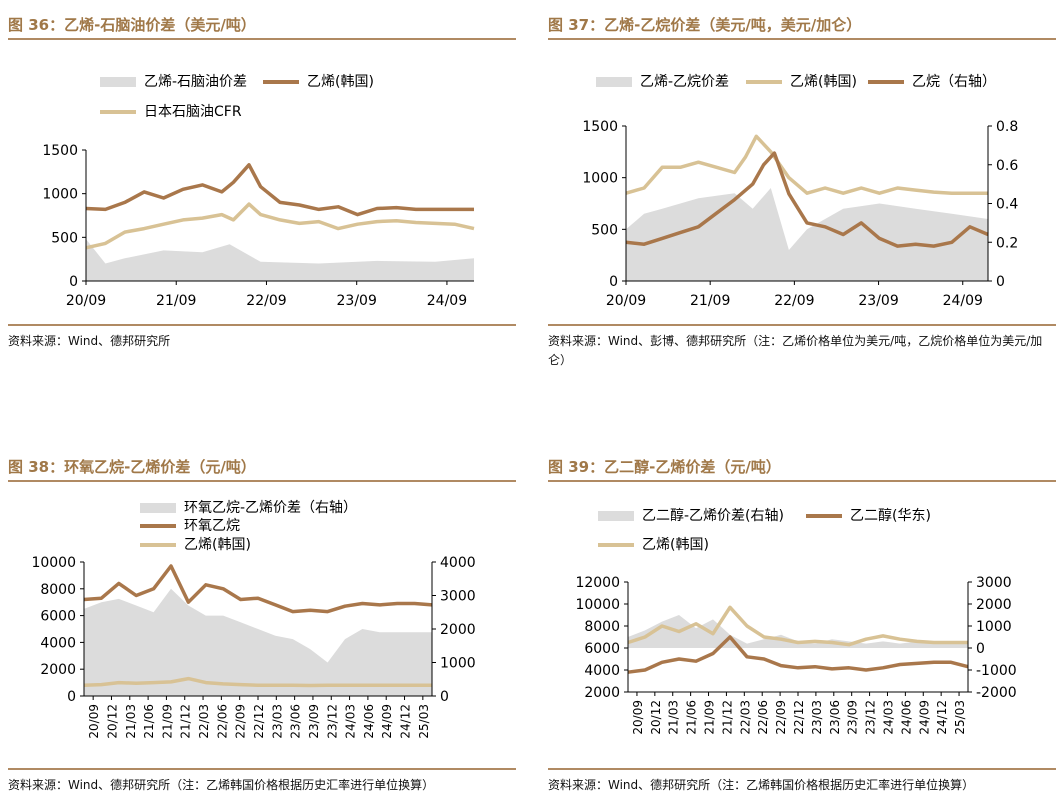  What do you see at coordinates (118, 82) in the screenshot?
I see `legend-swatch` at bounding box center [118, 82].